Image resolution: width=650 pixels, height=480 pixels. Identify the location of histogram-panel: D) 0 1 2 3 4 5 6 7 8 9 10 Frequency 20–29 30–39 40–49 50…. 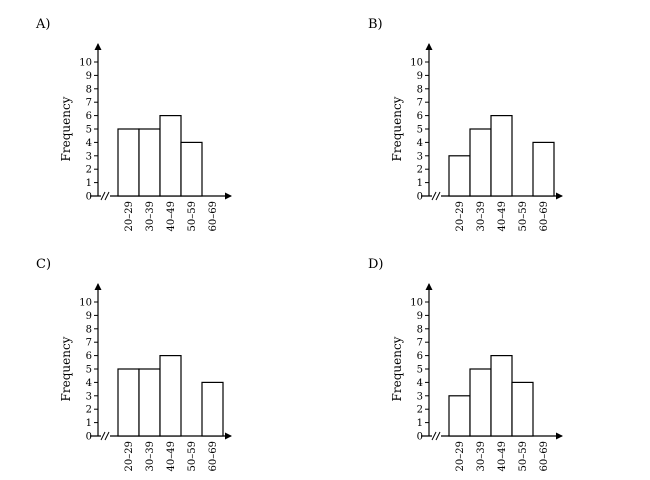
(465, 364).